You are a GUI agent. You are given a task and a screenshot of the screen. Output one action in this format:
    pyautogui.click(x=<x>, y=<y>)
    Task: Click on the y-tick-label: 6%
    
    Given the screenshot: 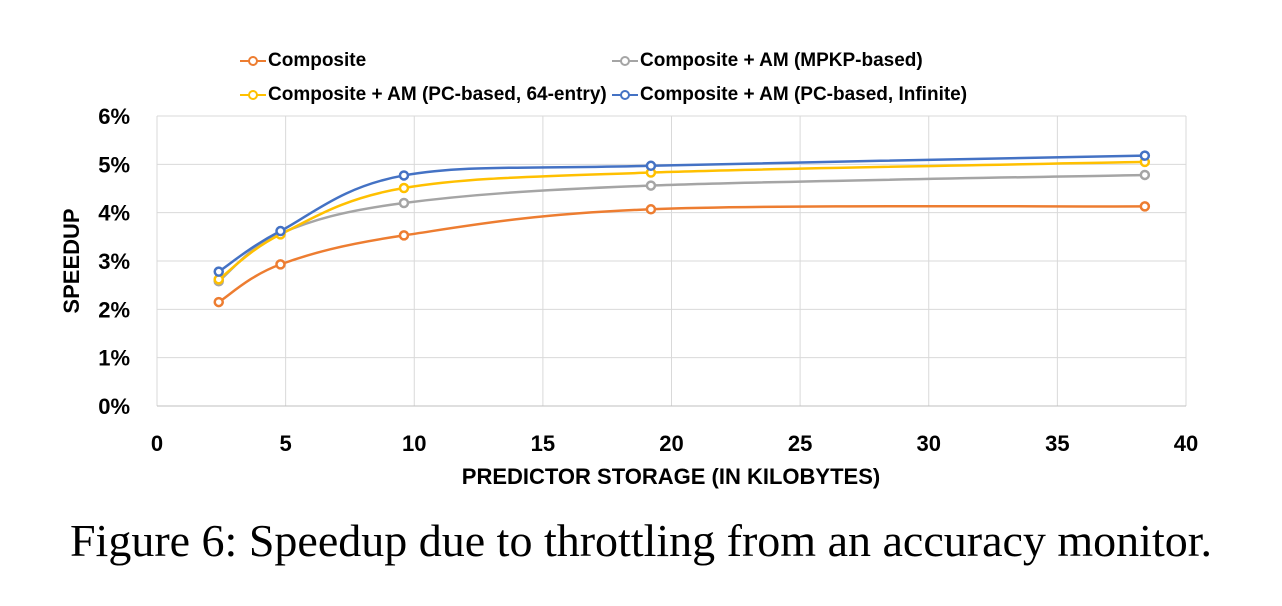 What is the action you would take?
    pyautogui.click(x=114, y=116)
    